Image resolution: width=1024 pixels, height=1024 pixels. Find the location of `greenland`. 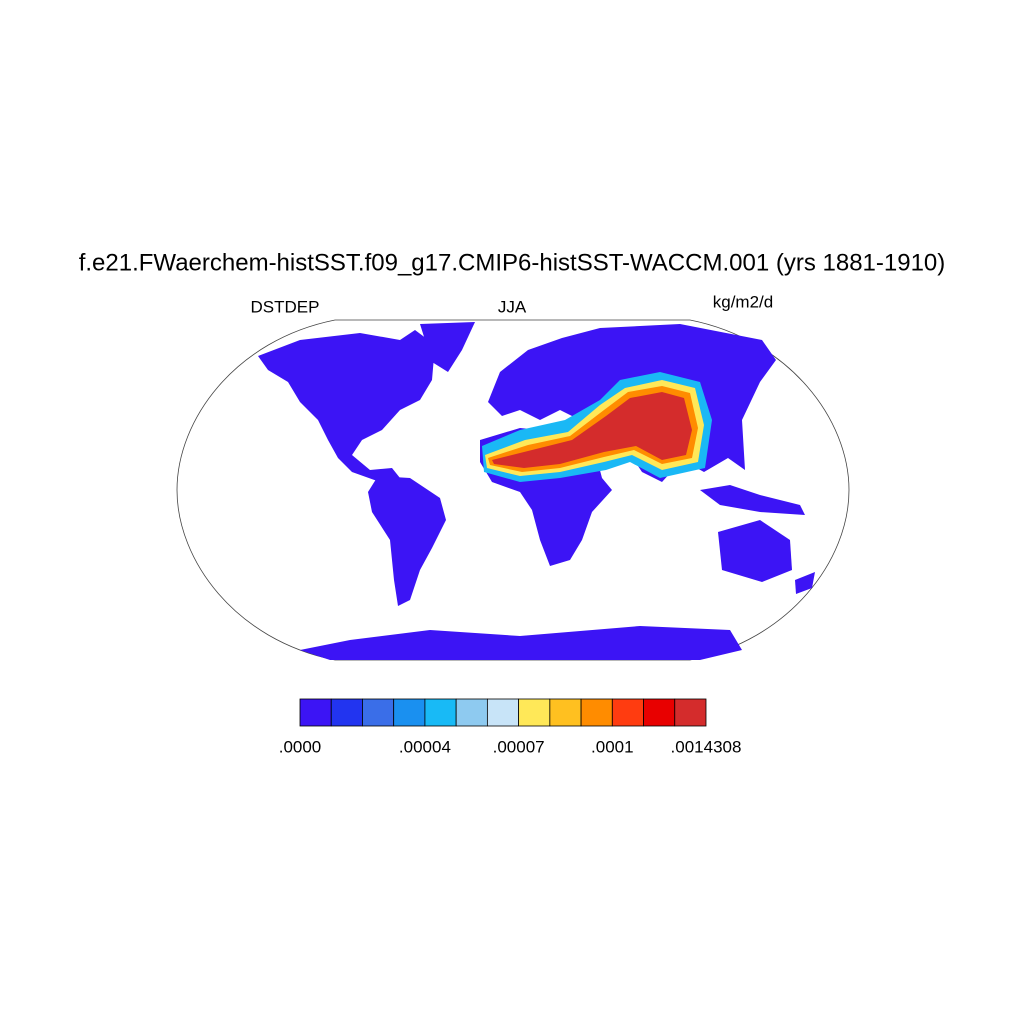

greenland is located at coordinates (447, 347).